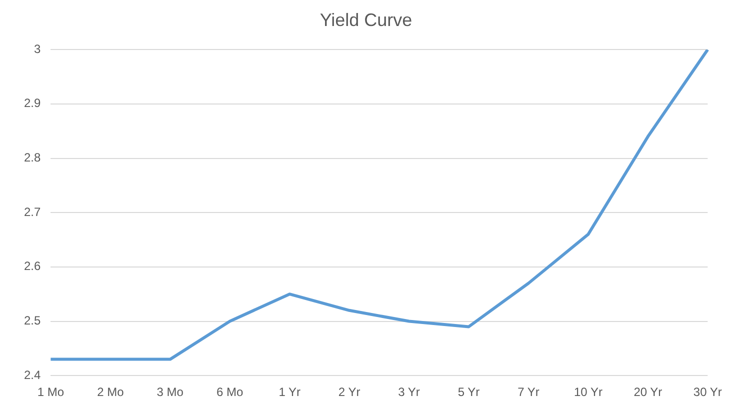 This screenshot has width=732, height=416. Describe the element at coordinates (289, 392) in the screenshot. I see `x-tick-label: 1 Yr` at that location.